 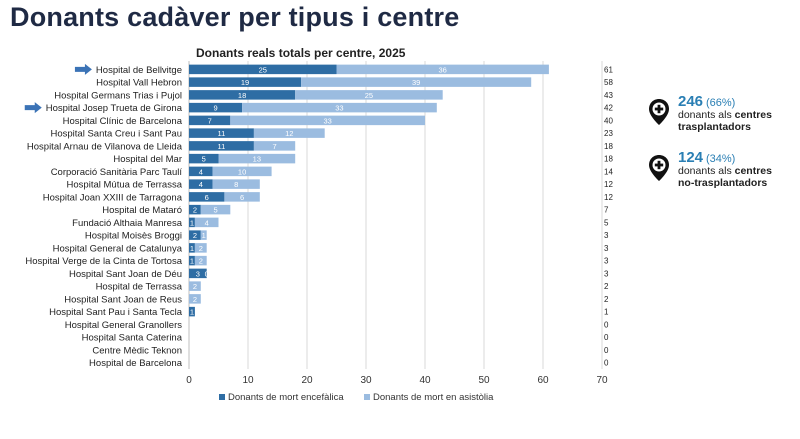 I want to click on bar-total-label: 61, so click(x=608, y=69).